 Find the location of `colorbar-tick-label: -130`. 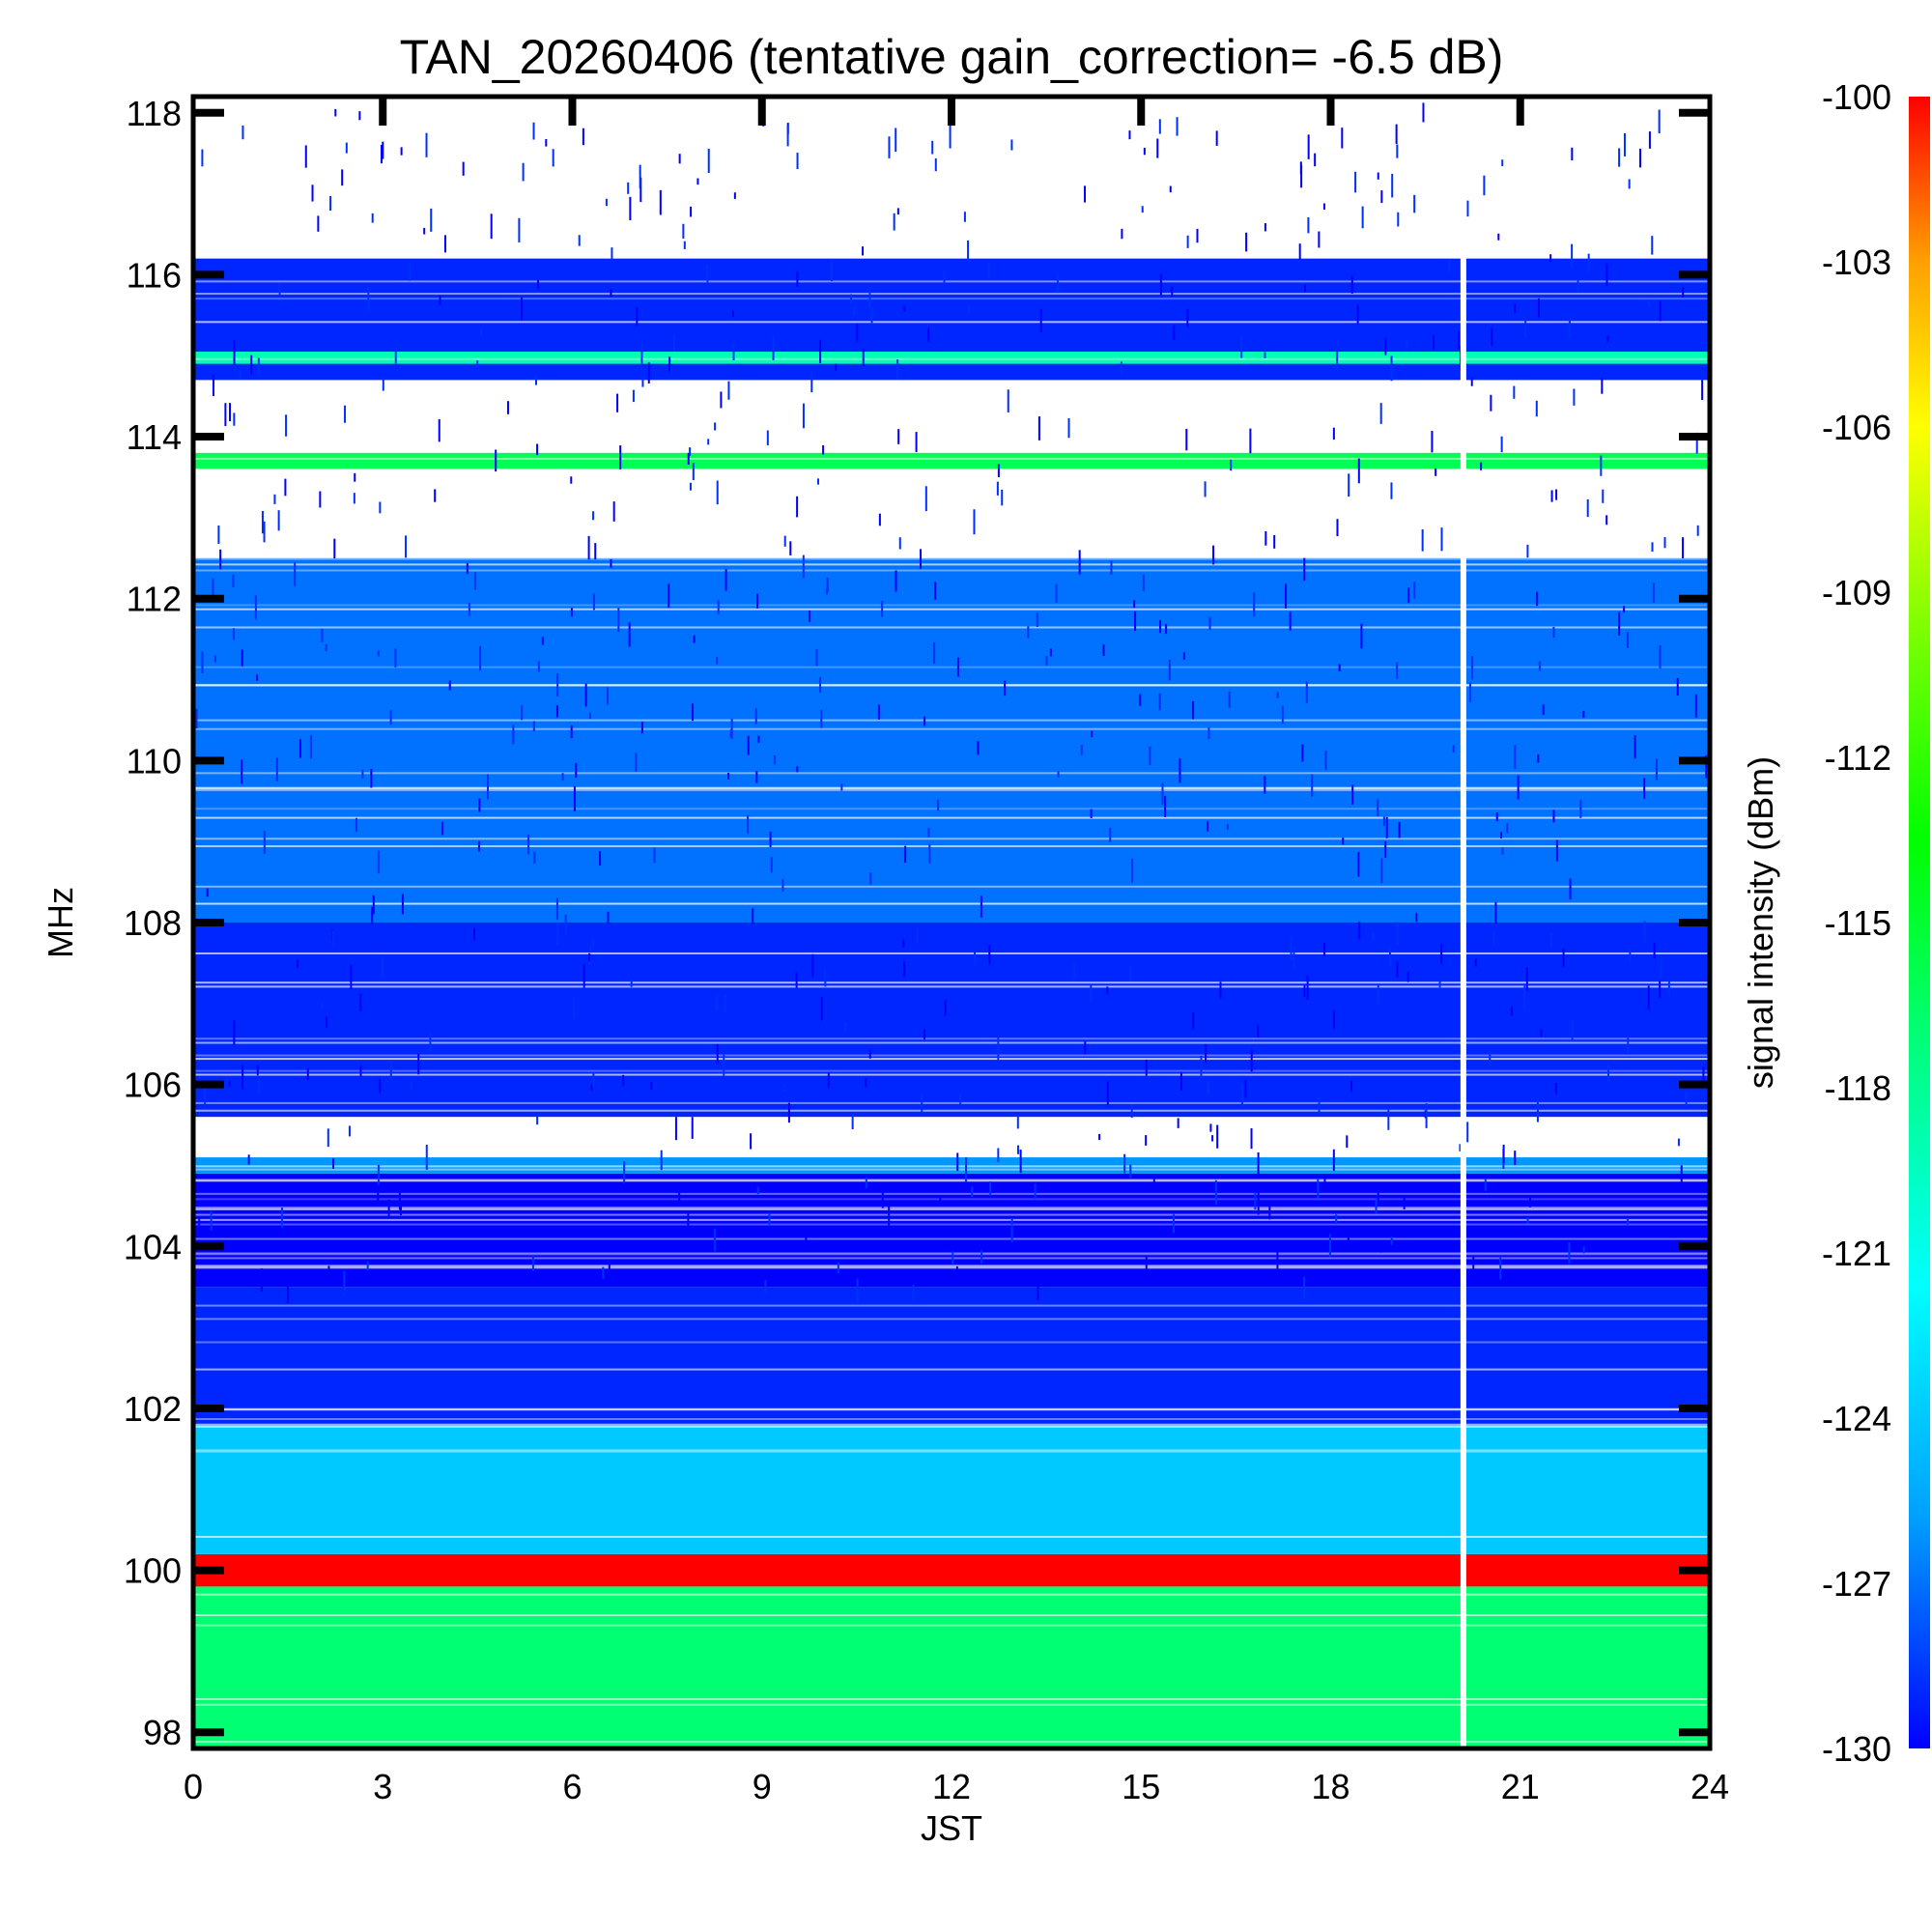

colorbar-tick-label: -130 is located at coordinates (1856, 1749).